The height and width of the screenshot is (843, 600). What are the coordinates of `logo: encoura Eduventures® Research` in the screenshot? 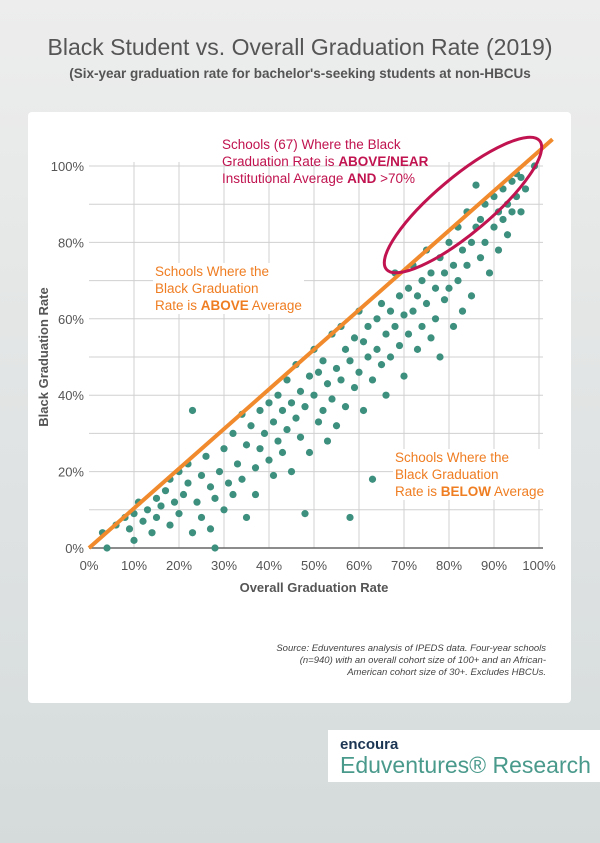 It's located at (464, 756).